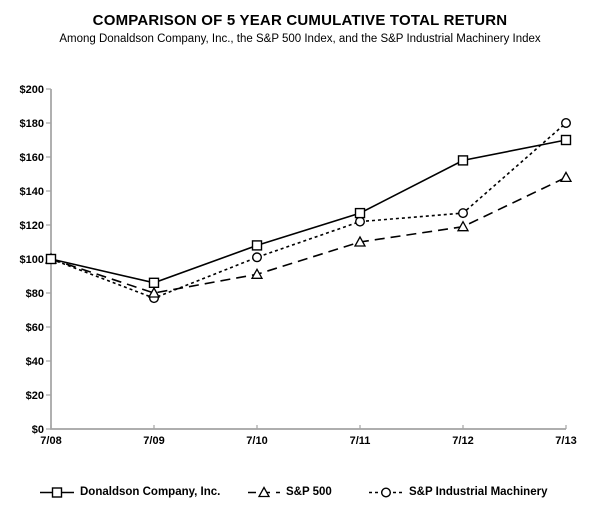 This screenshot has width=600, height=514. Describe the element at coordinates (35, 396) in the screenshot. I see `y-axis-tick-label: $20` at that location.